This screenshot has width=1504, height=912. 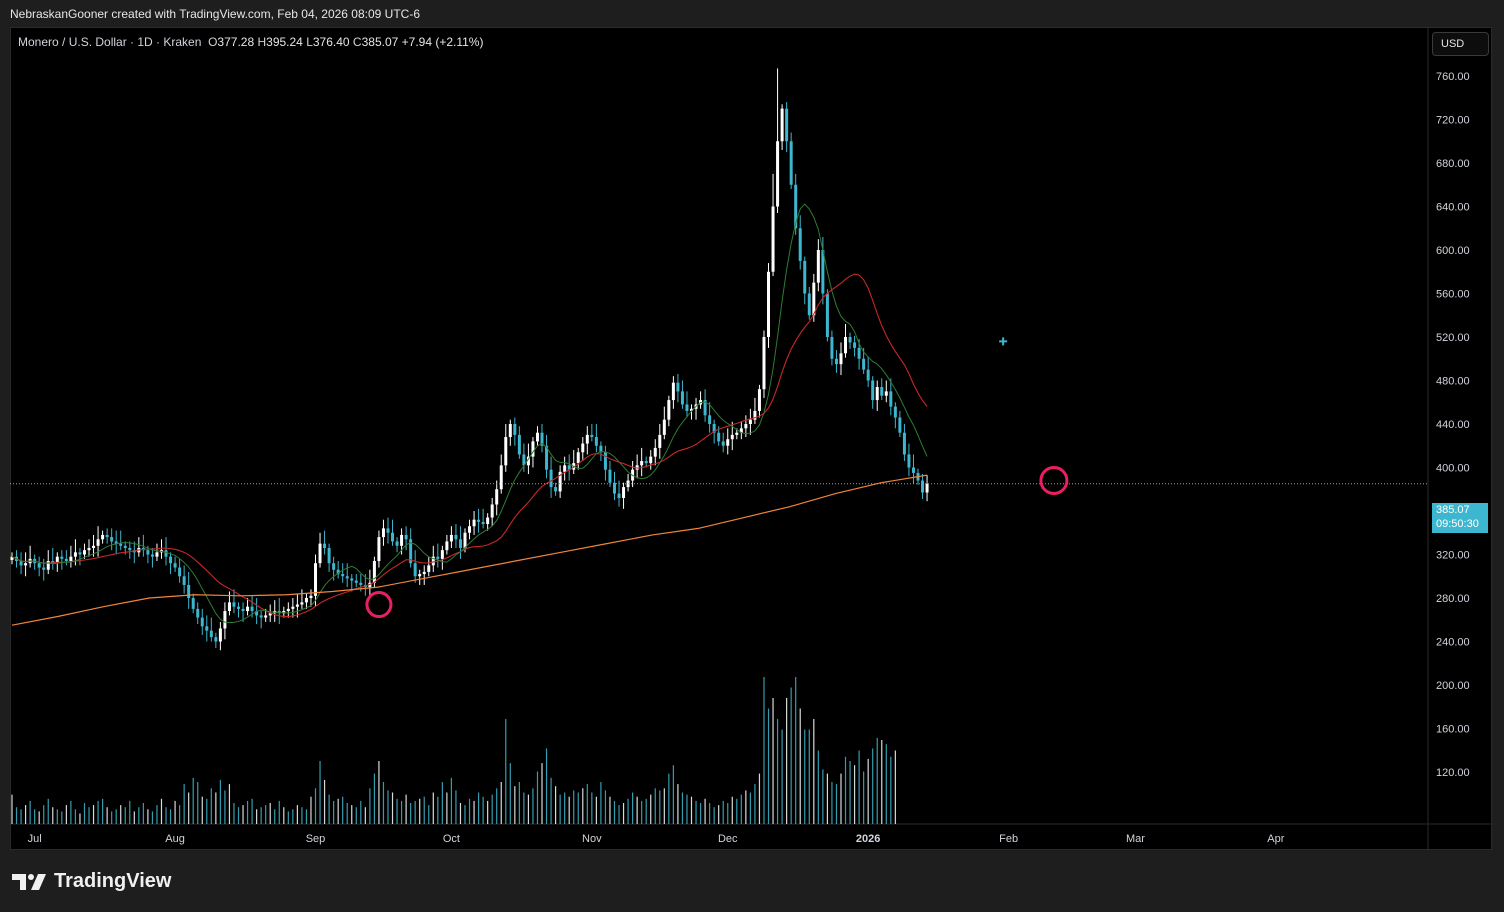 I want to click on x-tick-label: Oct, so click(x=451, y=839).